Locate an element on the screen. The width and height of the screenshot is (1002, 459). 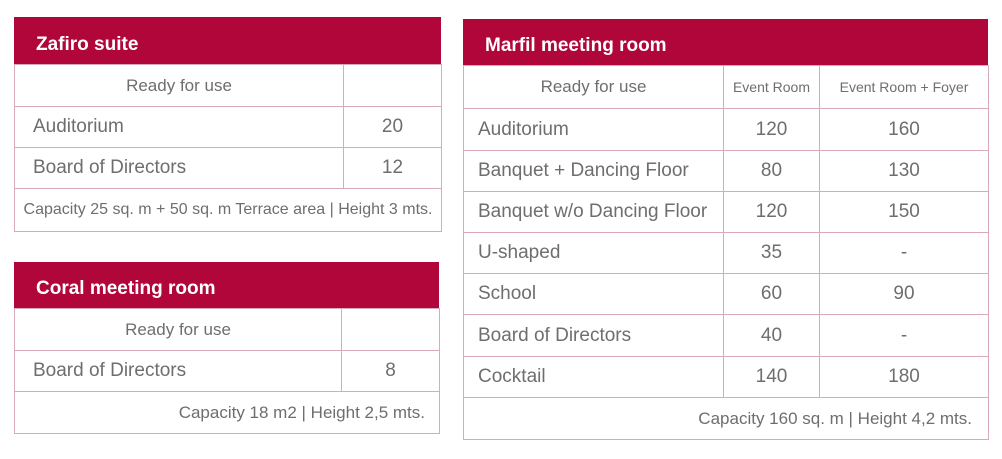
table-row: Board of Directors 12 is located at coordinates (228, 168).